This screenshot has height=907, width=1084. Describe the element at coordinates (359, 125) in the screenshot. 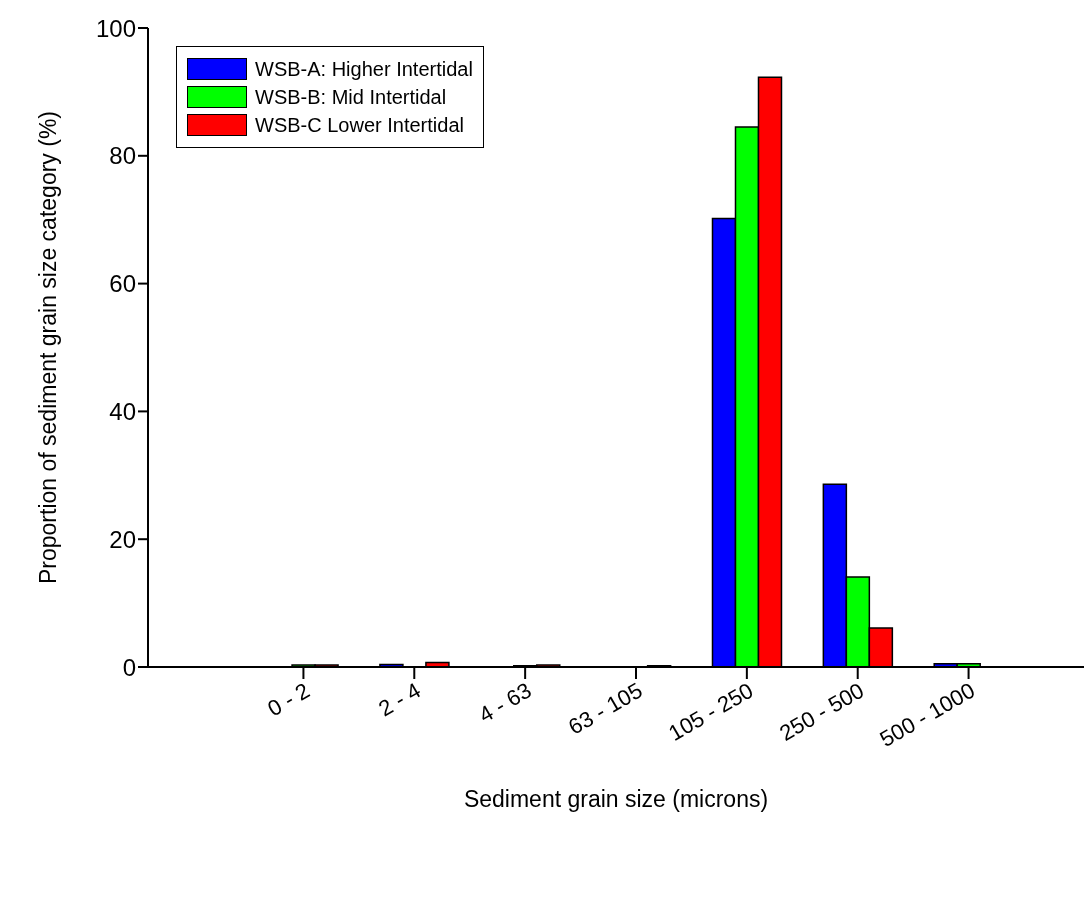

I see `legend-label: WSB-C Lower Intertidal` at that location.